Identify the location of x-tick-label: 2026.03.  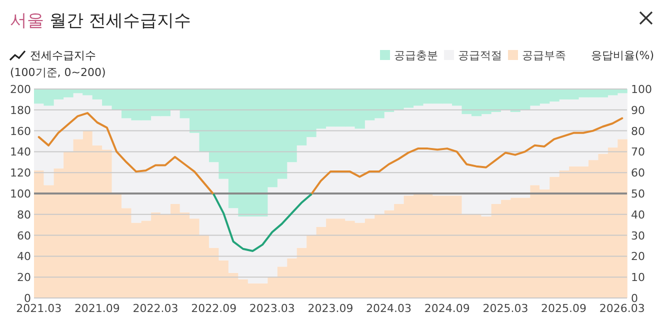
(622, 308).